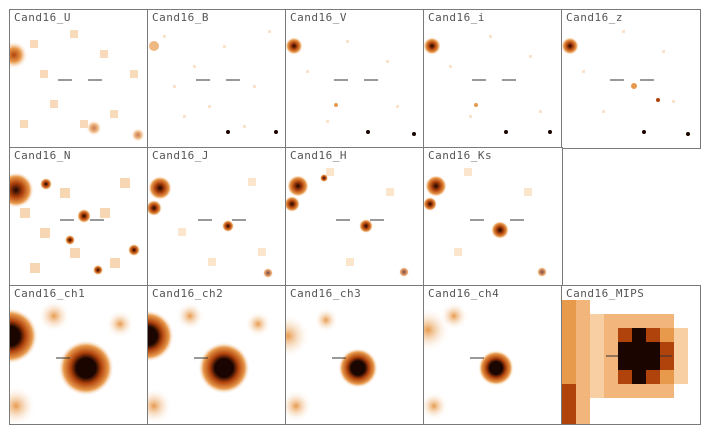 The height and width of the screenshot is (436, 711). I want to click on stamp-cand16-j: Cand16_J, so click(217, 217).